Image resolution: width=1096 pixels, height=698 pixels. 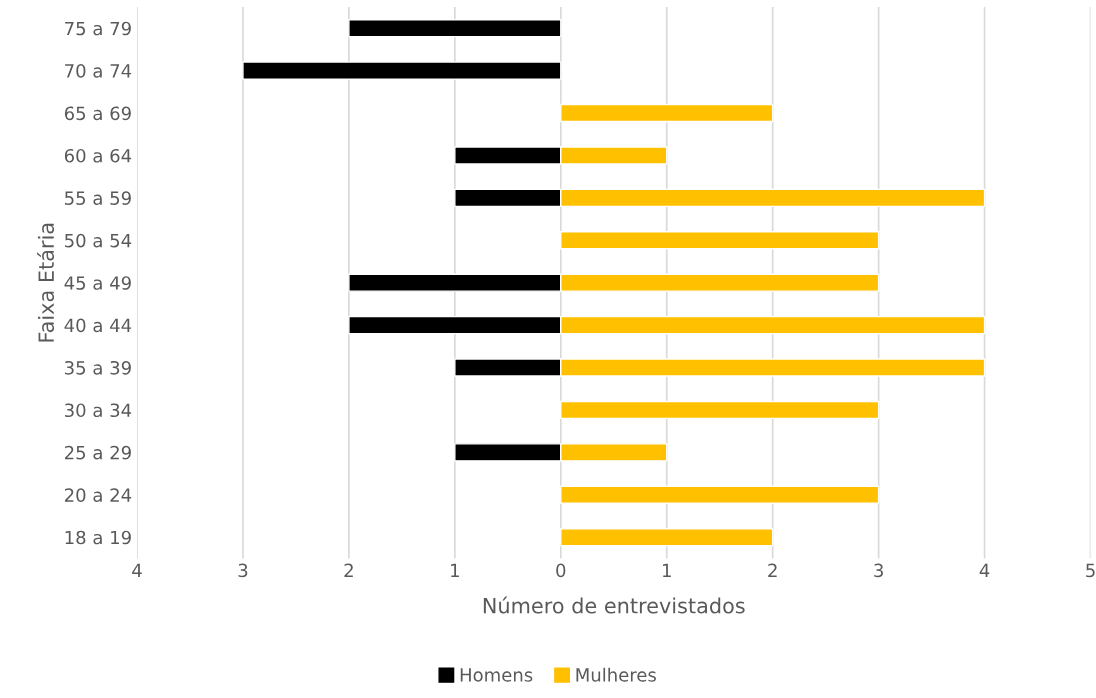 What do you see at coordinates (98, 367) in the screenshot?
I see `y-tick-label: 35 a 39` at bounding box center [98, 367].